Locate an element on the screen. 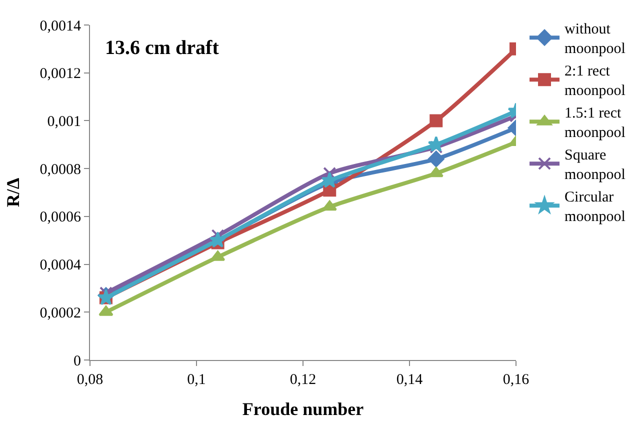  x-tick-label: 0,12 is located at coordinates (303, 380).